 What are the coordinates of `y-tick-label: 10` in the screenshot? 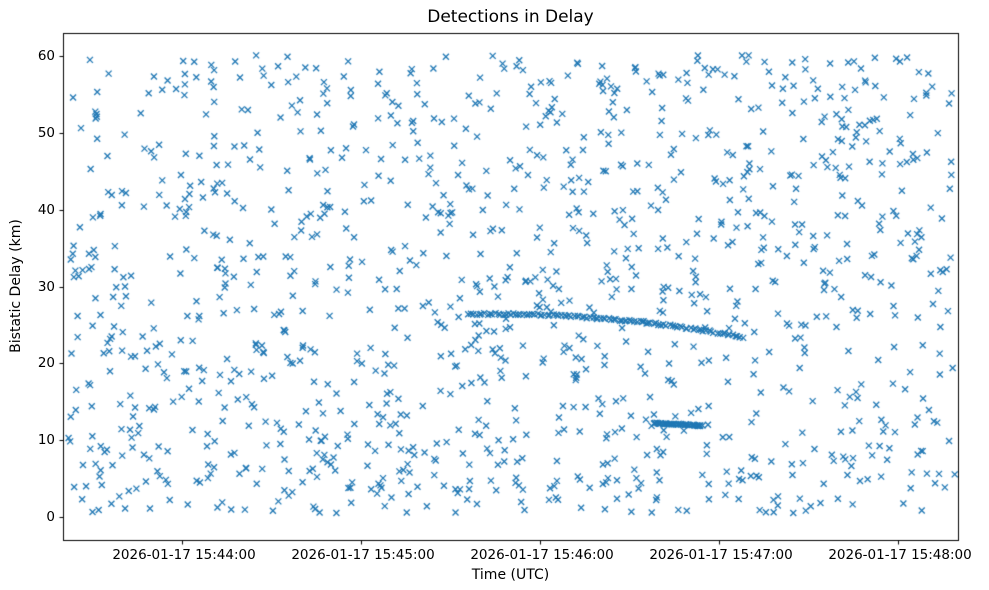 It's located at (46, 440).